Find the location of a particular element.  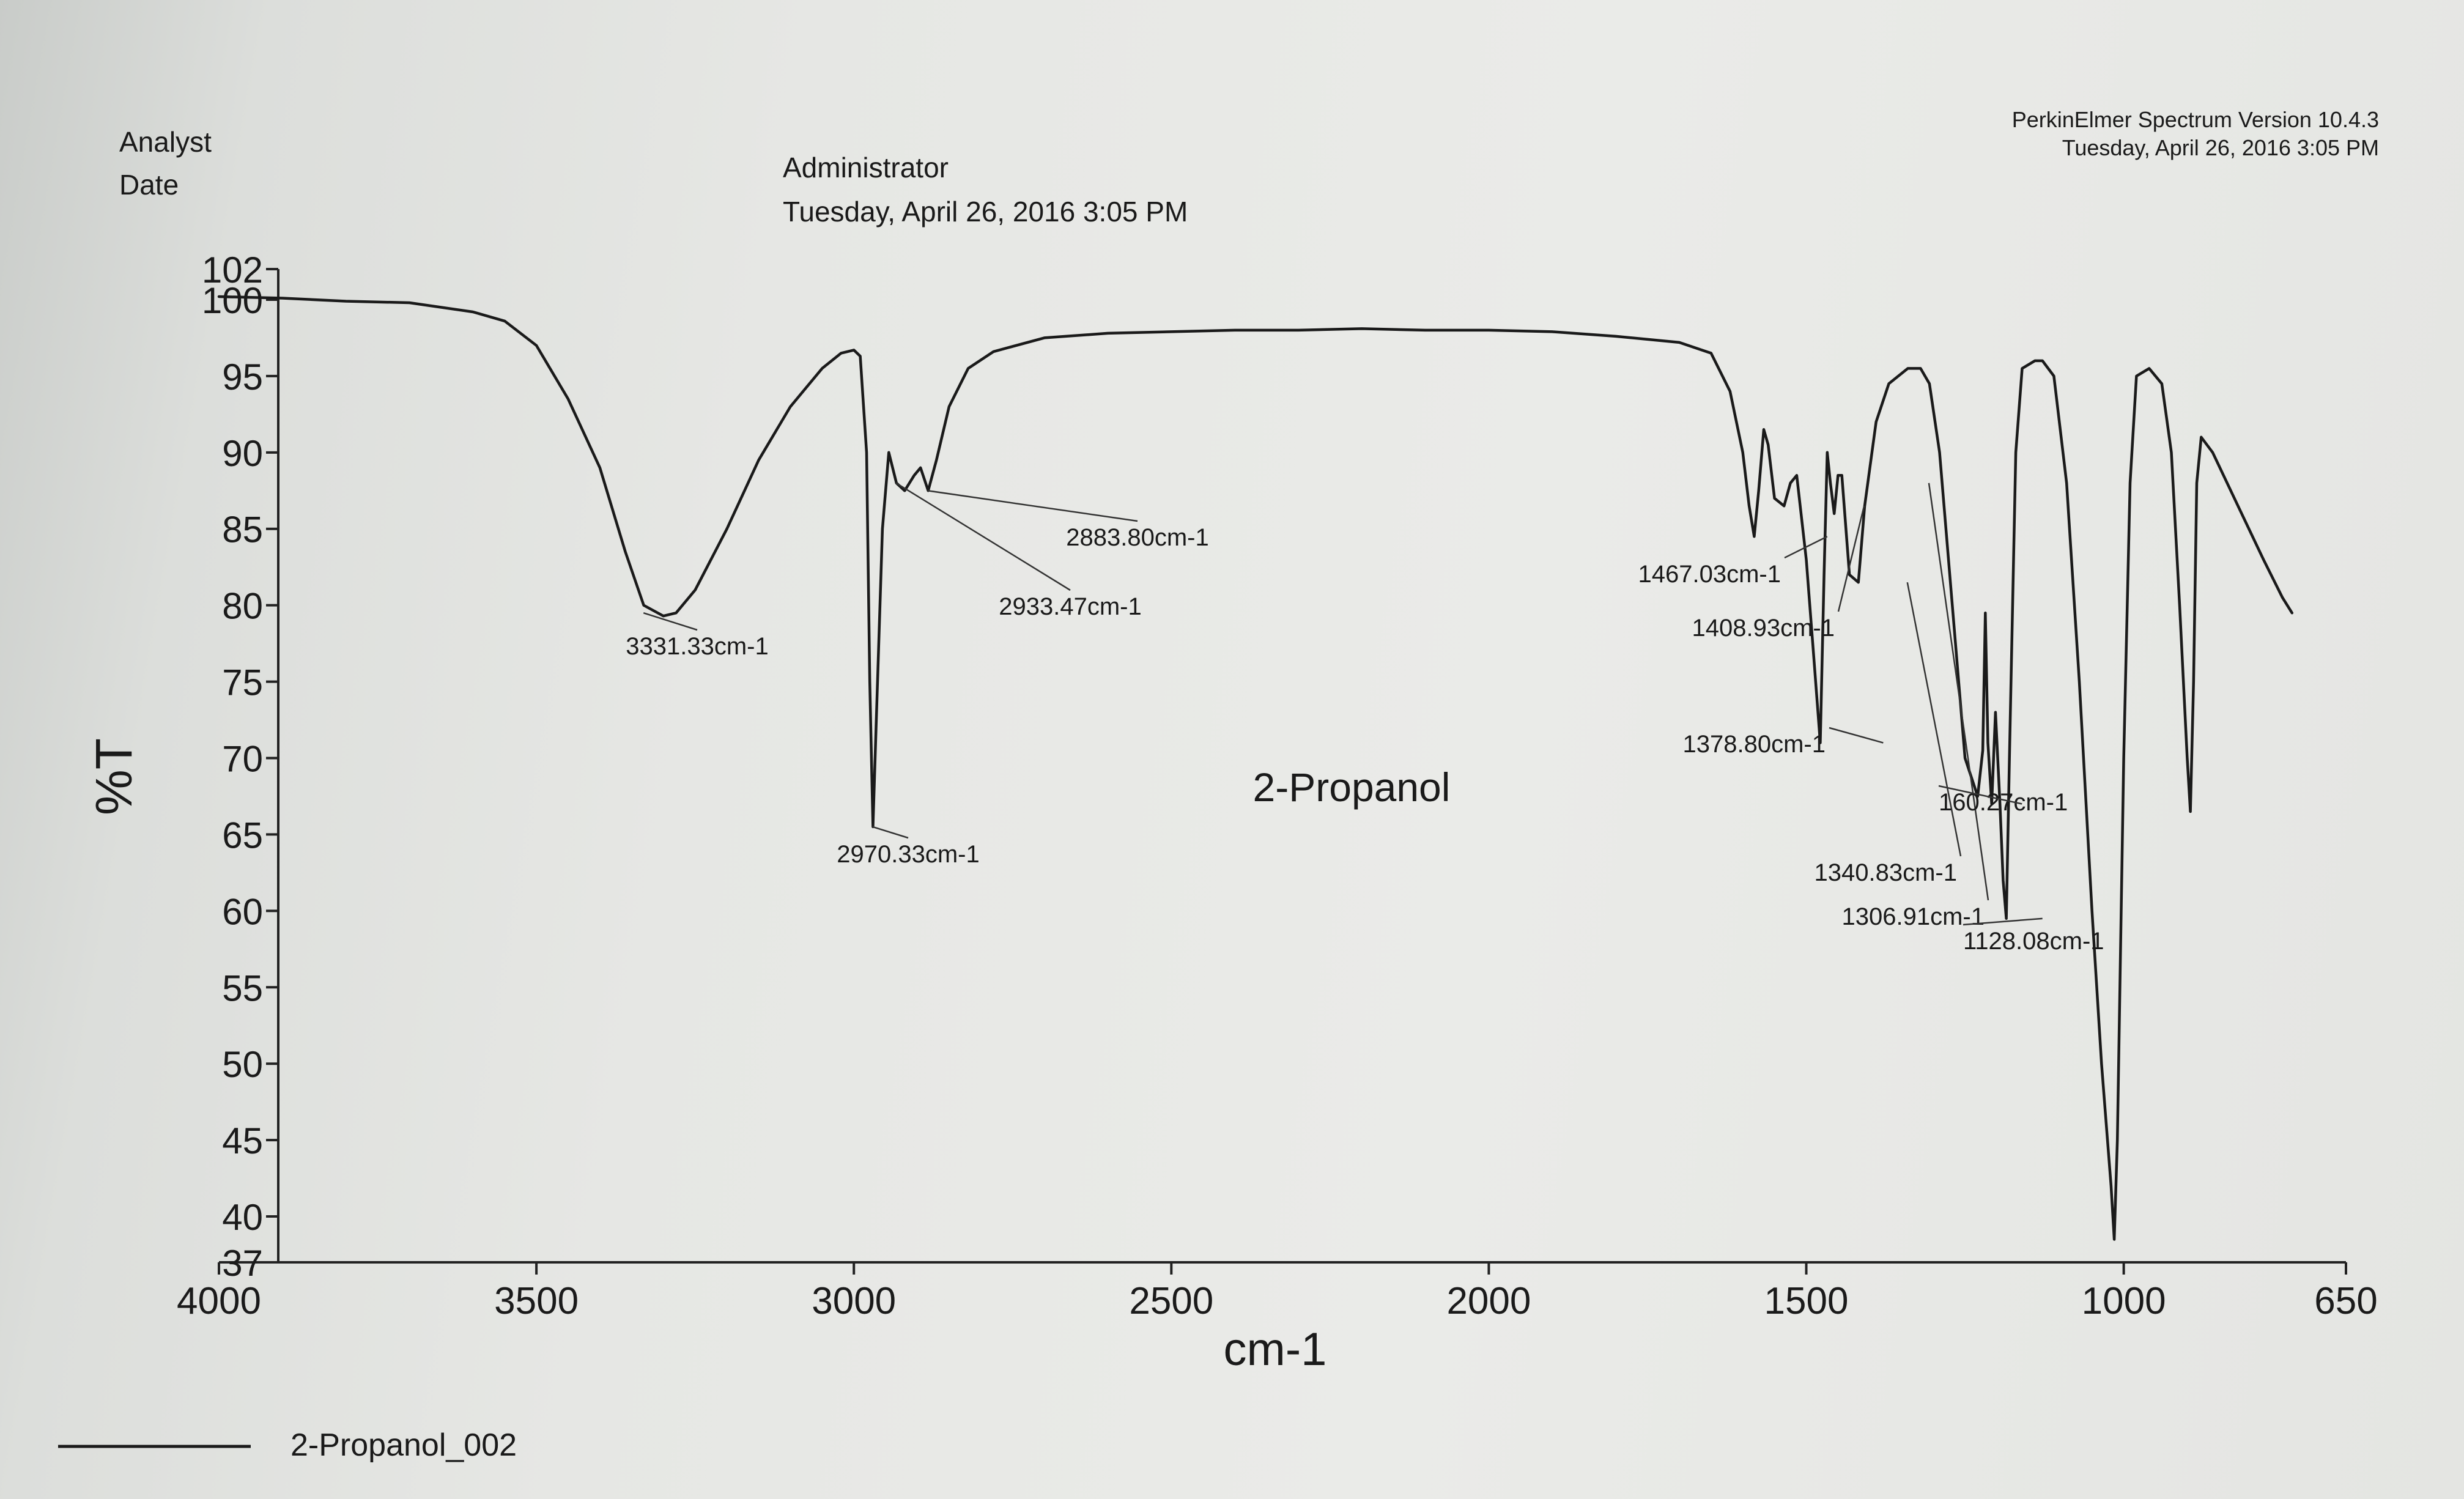

y-tick-label: 95 is located at coordinates (243, 377).